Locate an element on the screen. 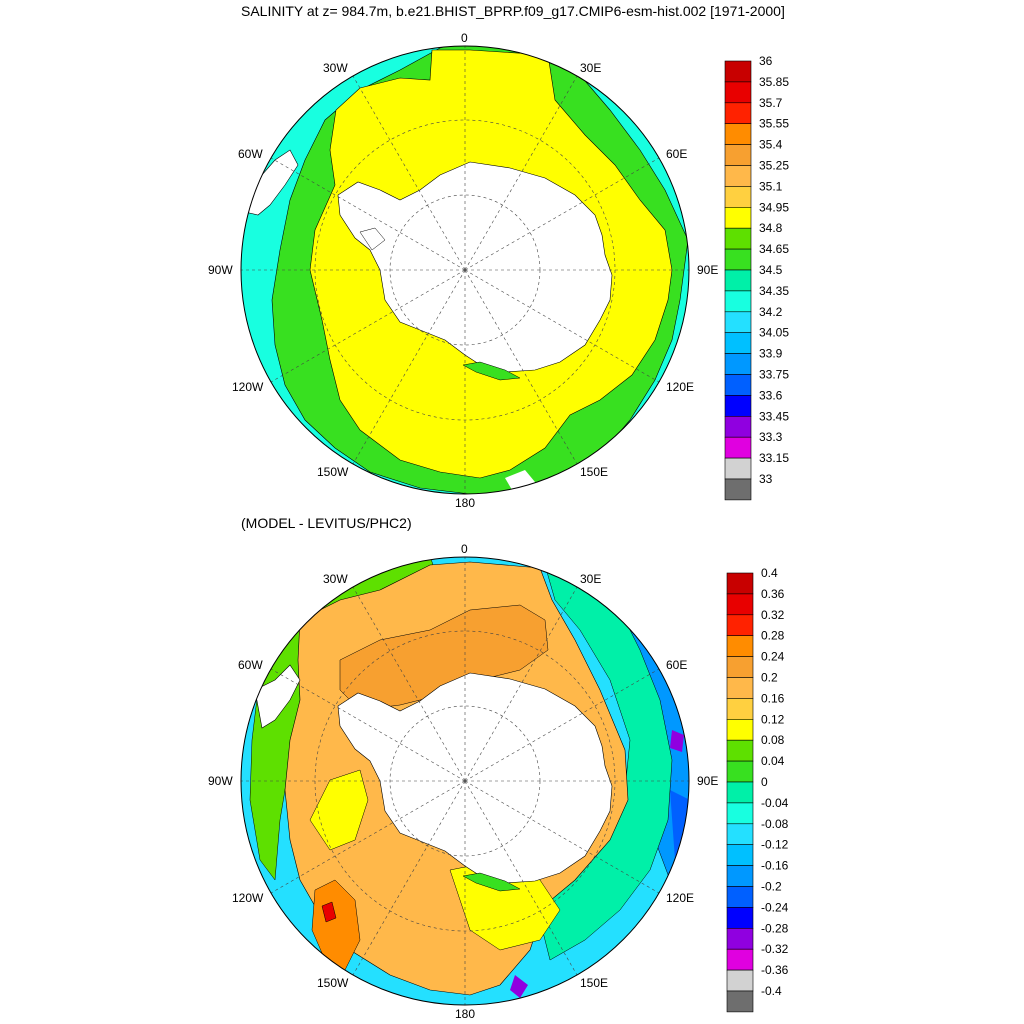  difference-title: (MODEL - LEVITUS/PHC2) is located at coordinates (326, 523).